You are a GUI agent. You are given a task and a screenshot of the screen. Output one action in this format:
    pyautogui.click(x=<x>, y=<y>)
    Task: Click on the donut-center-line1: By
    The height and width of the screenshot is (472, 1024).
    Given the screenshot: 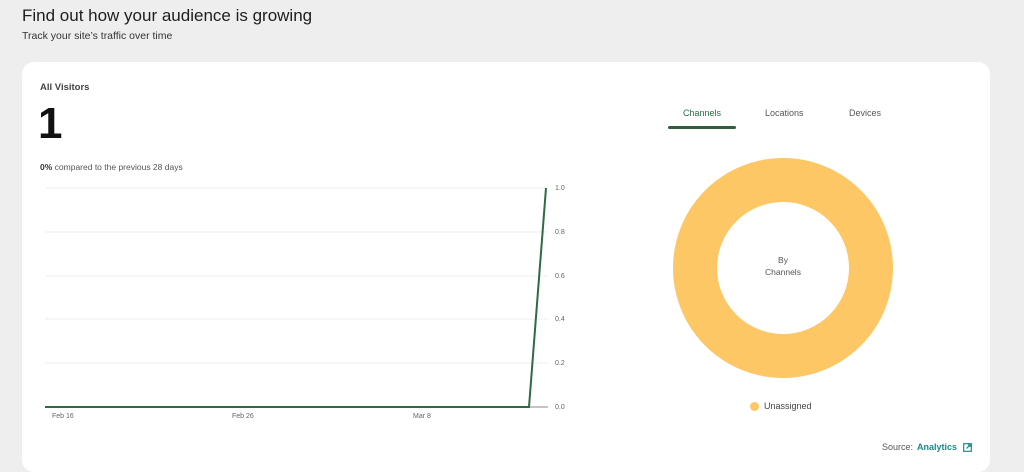 What is the action you would take?
    pyautogui.click(x=783, y=260)
    